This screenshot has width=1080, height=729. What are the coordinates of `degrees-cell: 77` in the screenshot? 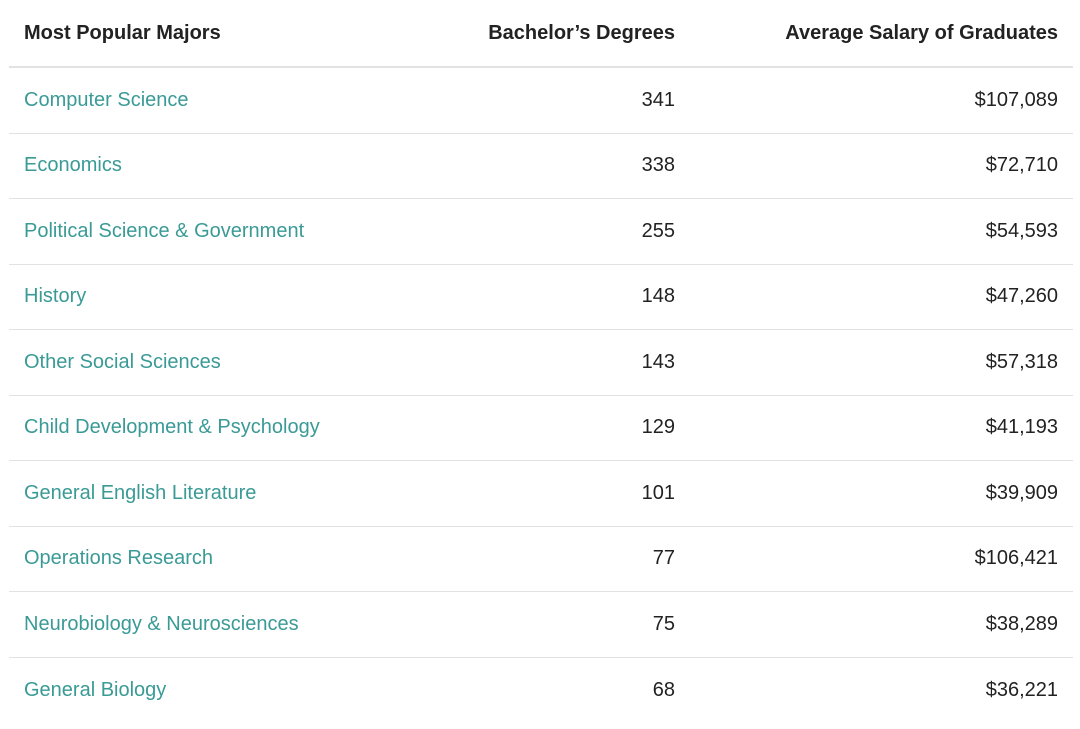 It's located at (663, 558).